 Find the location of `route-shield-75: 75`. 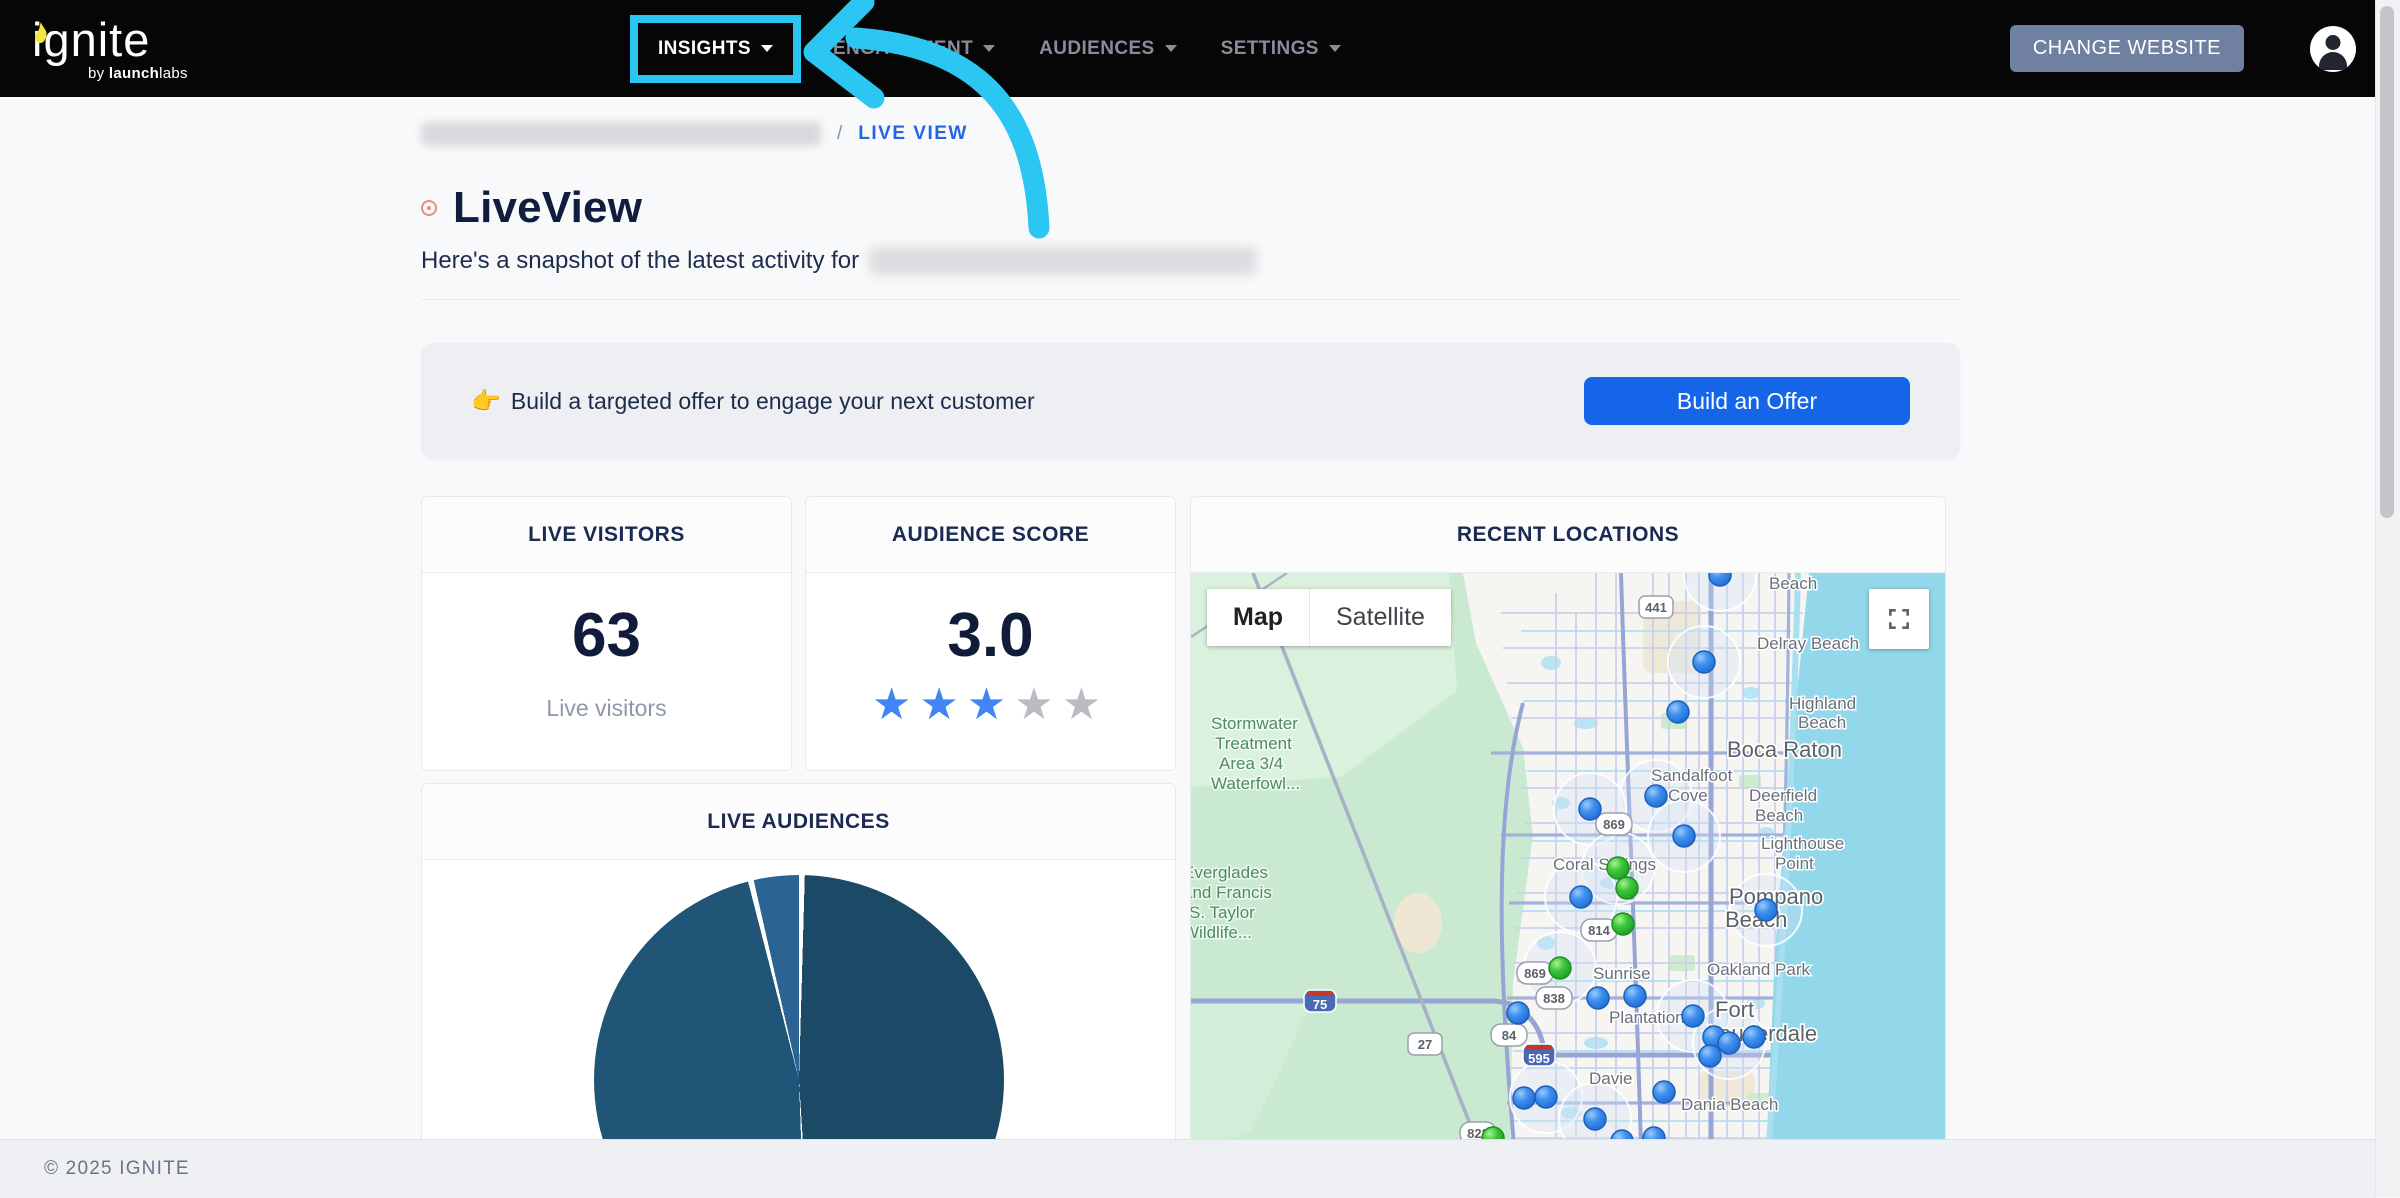

route-shield-75: 75 is located at coordinates (1320, 1001).